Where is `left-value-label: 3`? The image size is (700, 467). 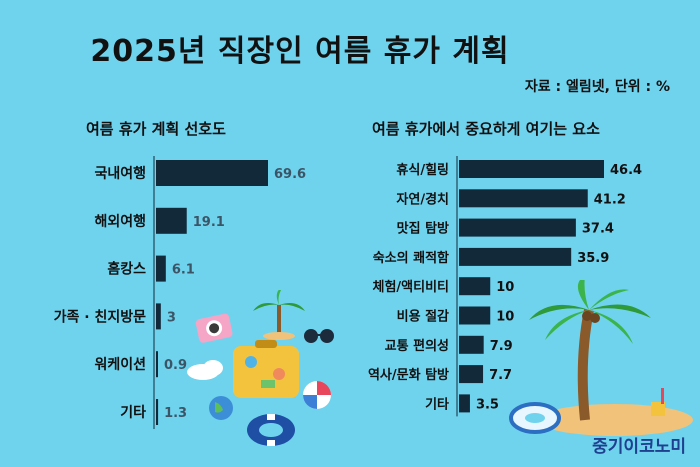
left-value-label: 3 is located at coordinates (171, 317).